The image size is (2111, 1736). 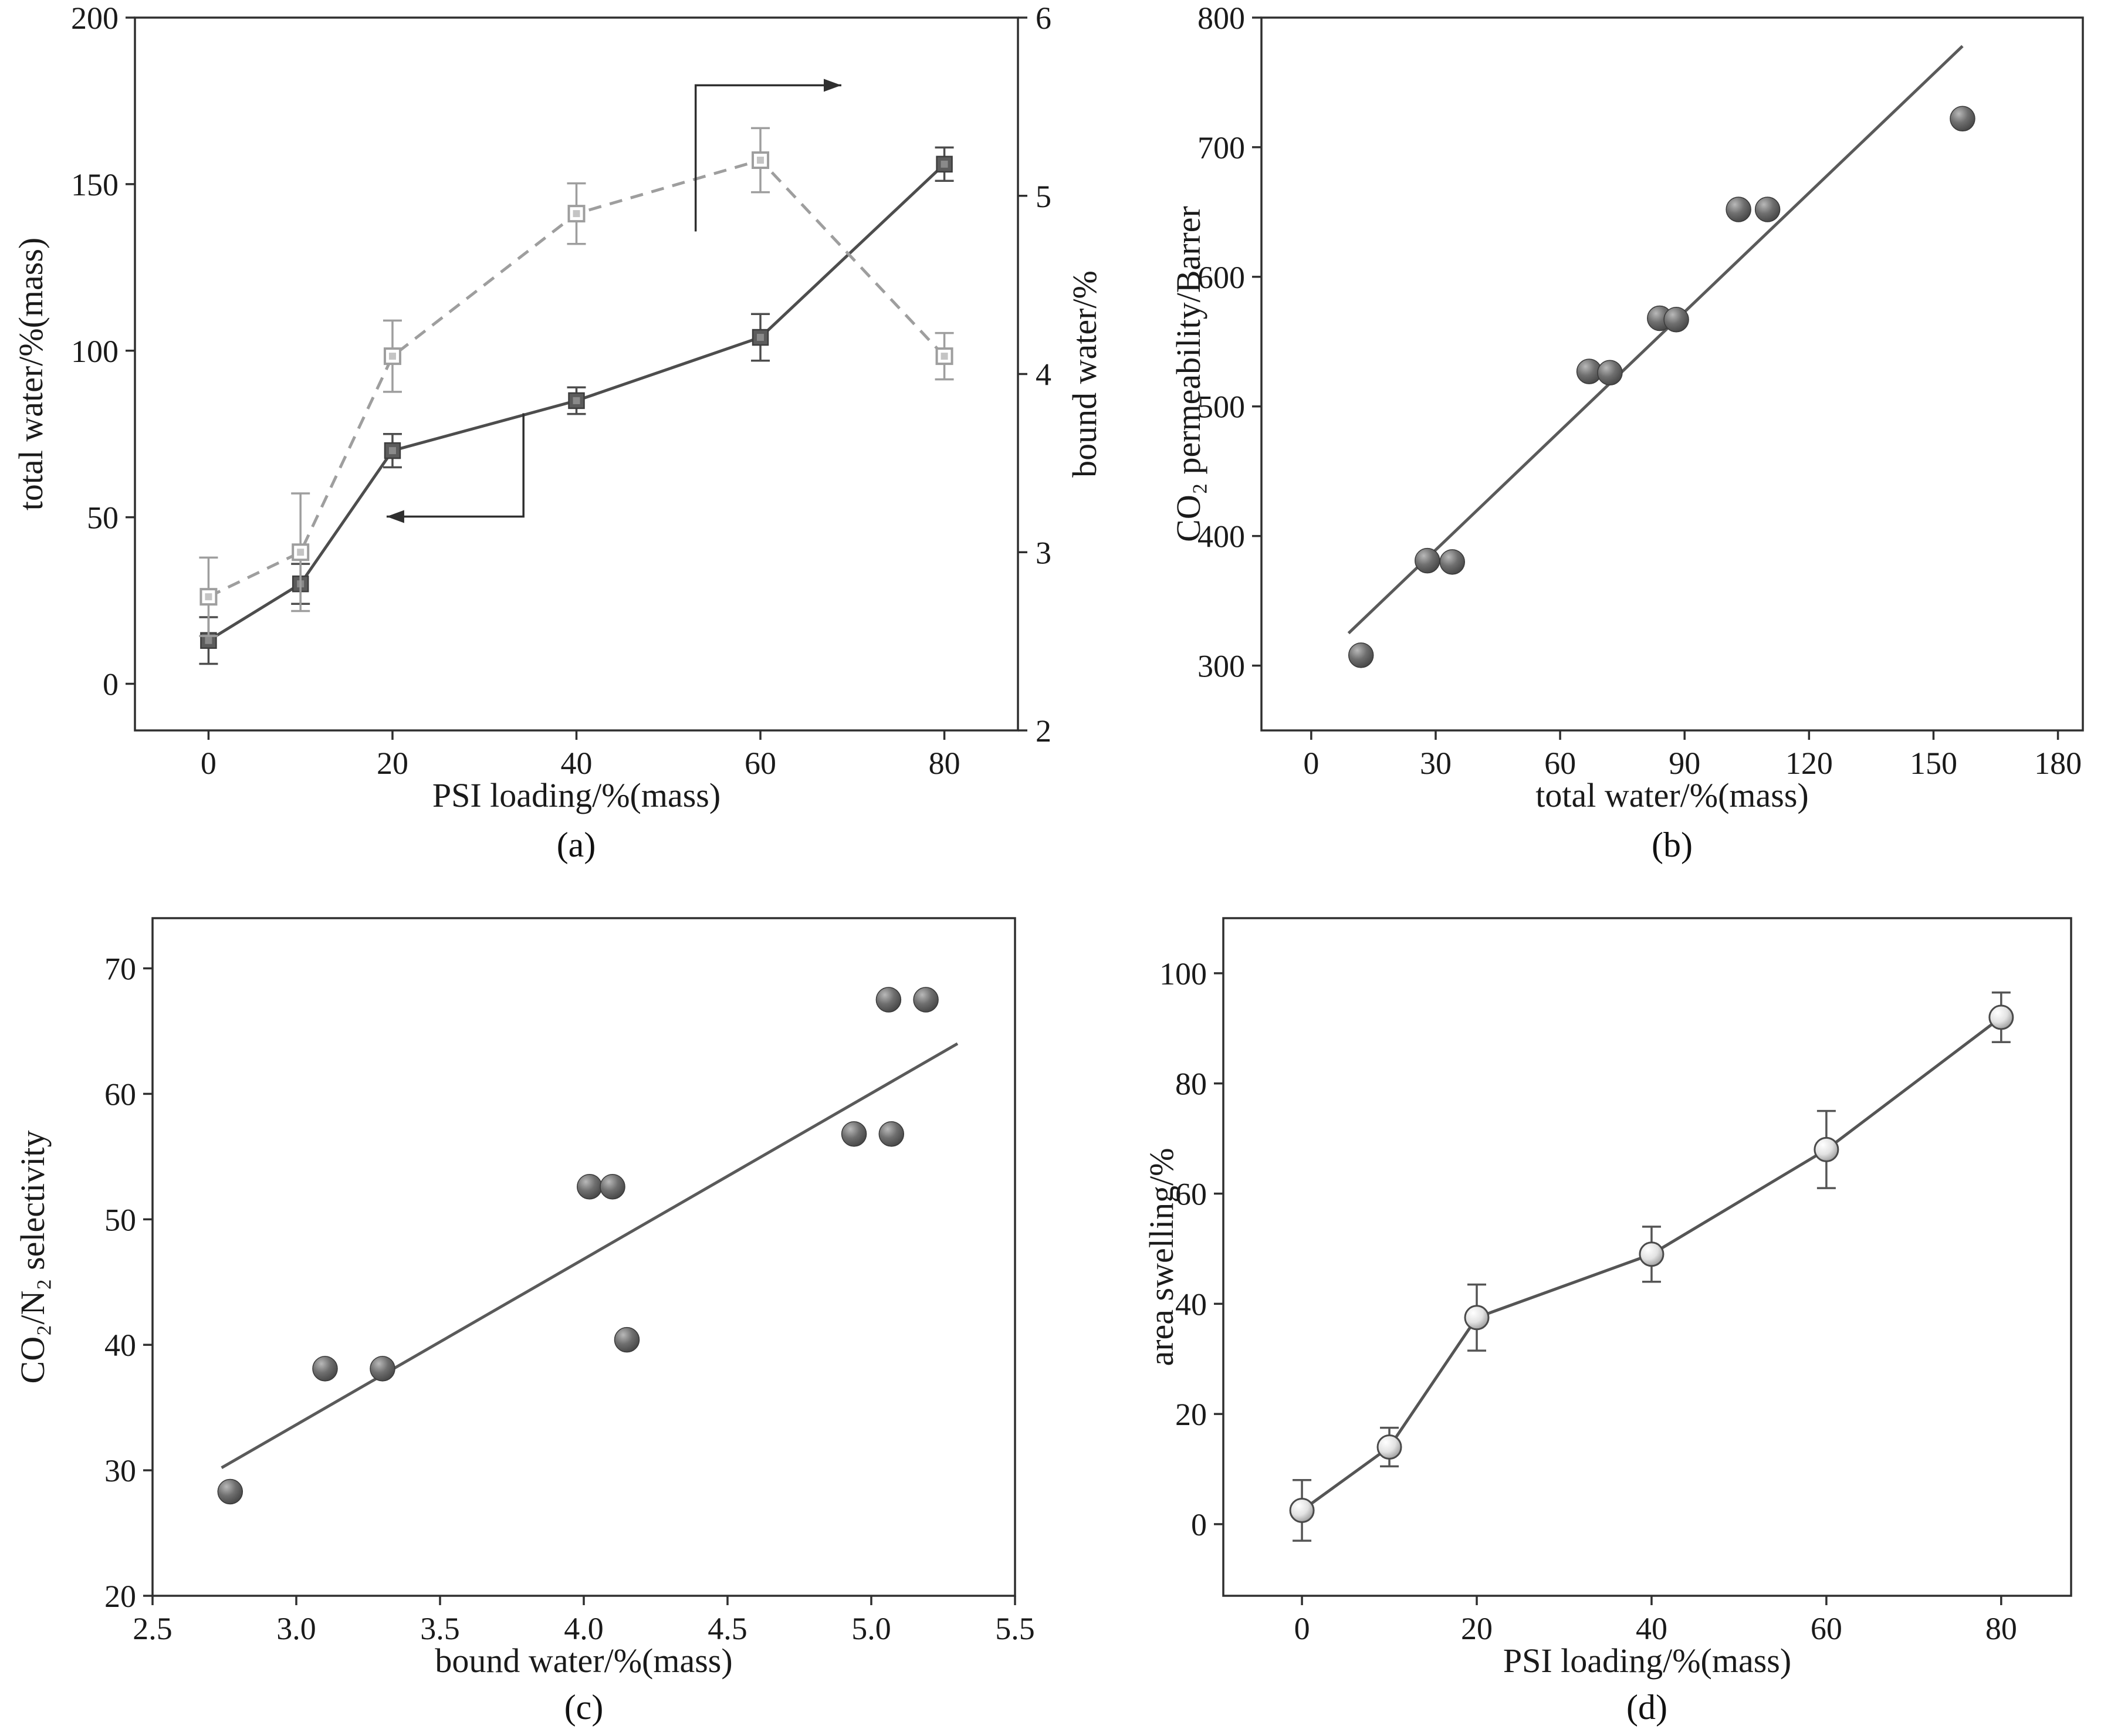 What do you see at coordinates (1221, 147) in the screenshot?
I see `svg-text: 700` at bounding box center [1221, 147].